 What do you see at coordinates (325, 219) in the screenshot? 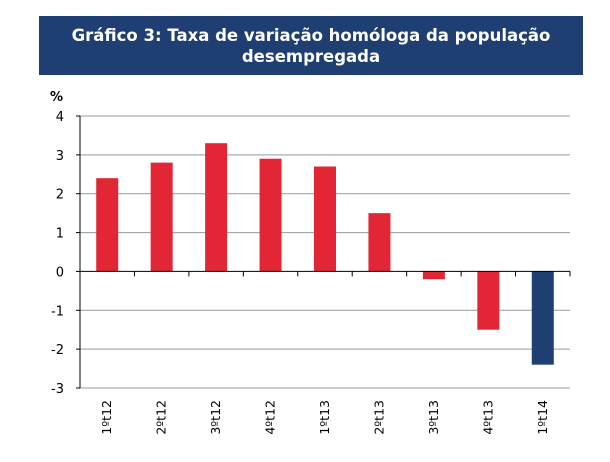
I see `bar-1ºt13` at bounding box center [325, 219].